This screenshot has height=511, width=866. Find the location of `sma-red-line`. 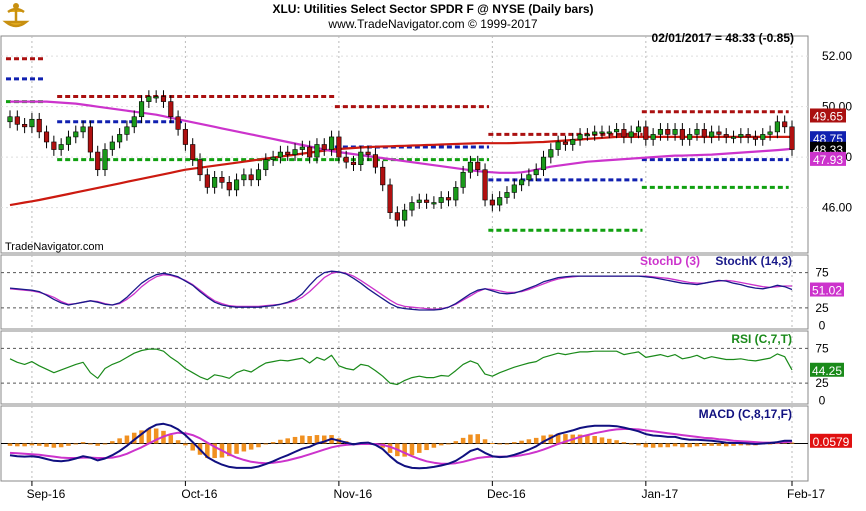

sma-red-line is located at coordinates (400, 171).